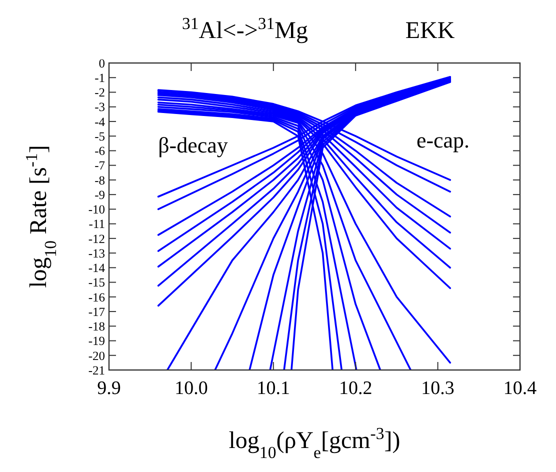  What do you see at coordinates (96, 341) in the screenshot?
I see `y-tick-label: -19` at bounding box center [96, 341].